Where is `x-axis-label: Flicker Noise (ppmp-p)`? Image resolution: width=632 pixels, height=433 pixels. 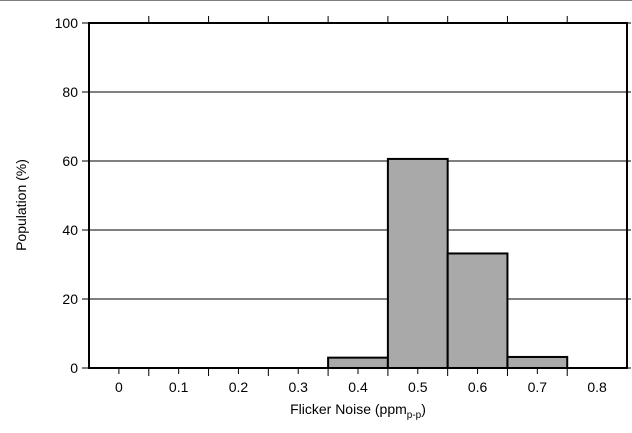
x-axis-label: Flicker Noise (ppmp-p) is located at coordinates (358, 411).